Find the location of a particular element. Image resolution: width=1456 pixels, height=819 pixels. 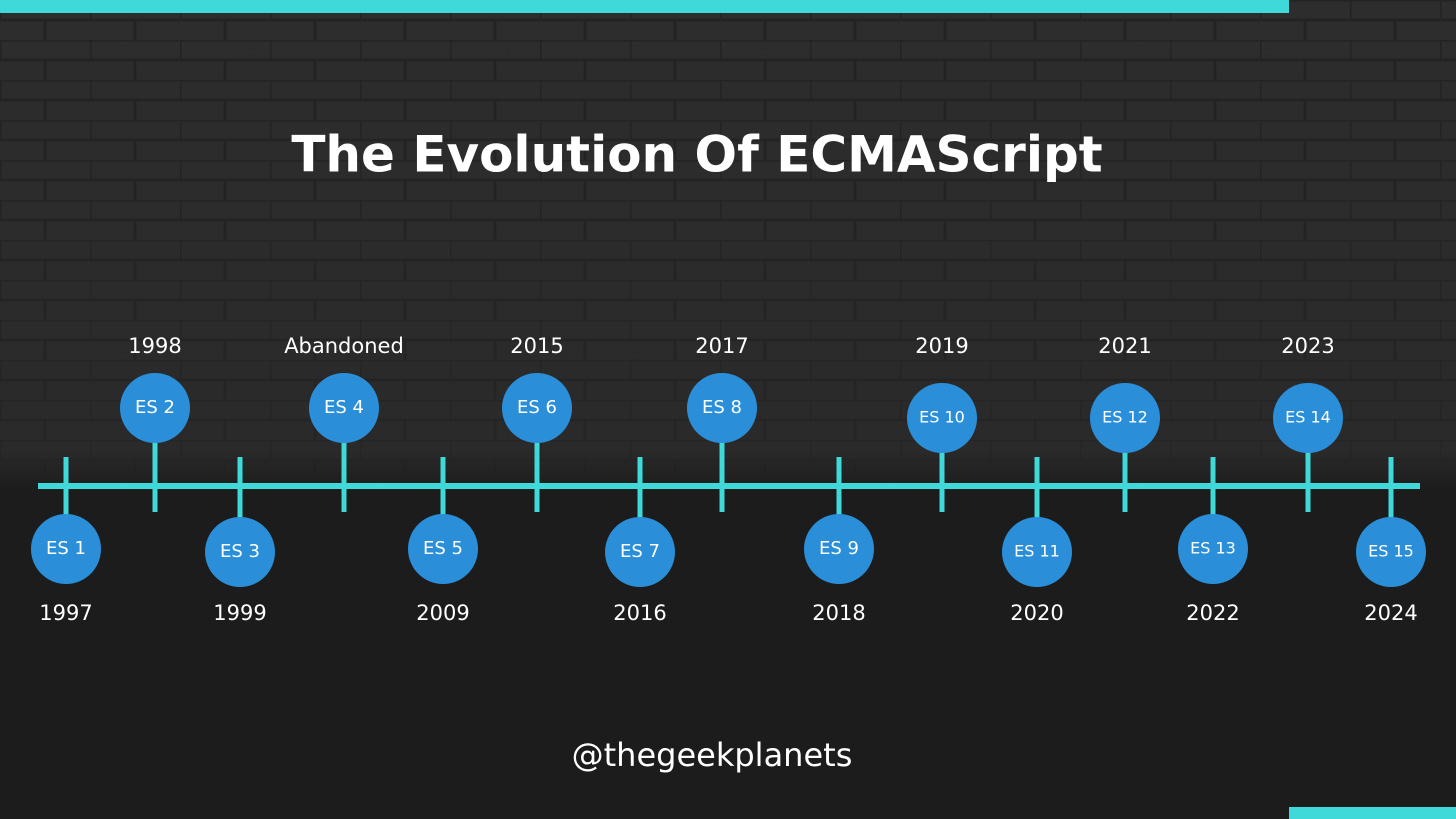

event-label: ES 10 is located at coordinates (942, 417).